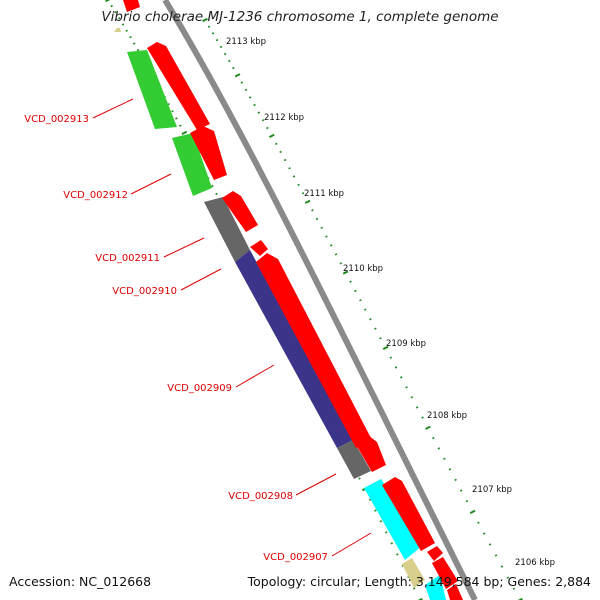 The height and width of the screenshot is (600, 600). I want to click on gene-label: VCD_002912, so click(95, 195).